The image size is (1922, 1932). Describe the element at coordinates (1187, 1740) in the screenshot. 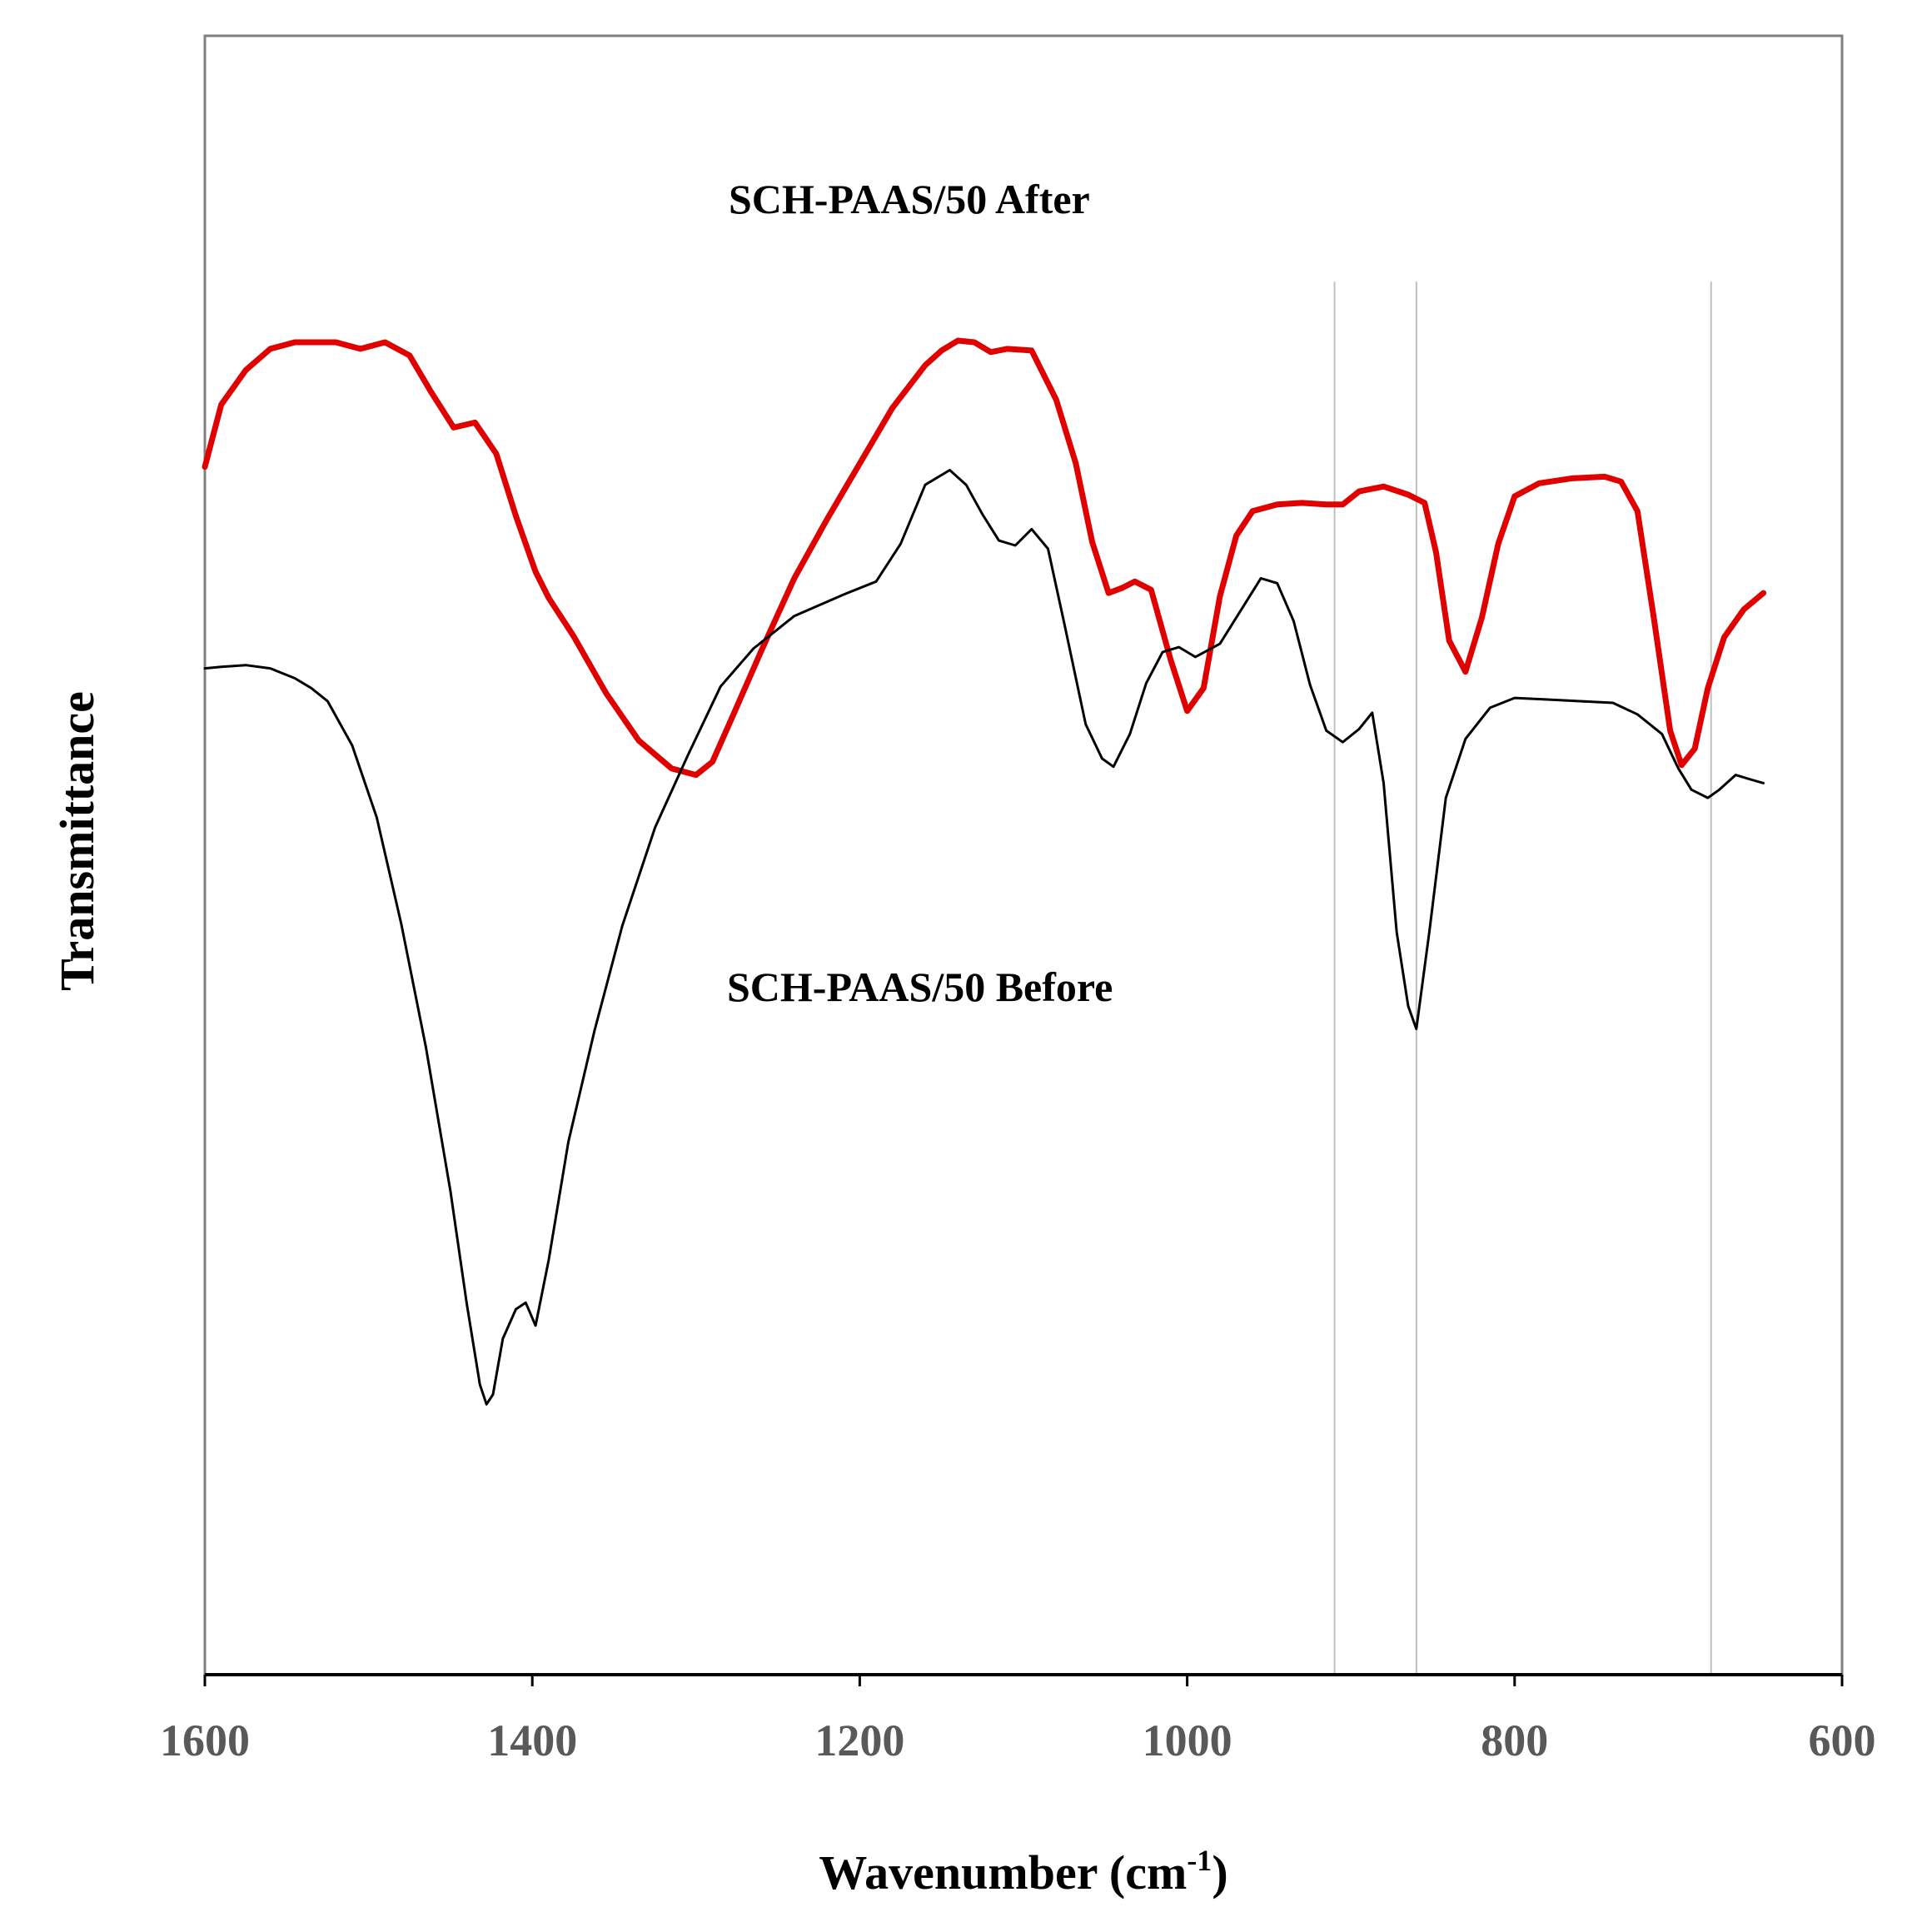

I see `x-tick-label-3: 1000` at that location.